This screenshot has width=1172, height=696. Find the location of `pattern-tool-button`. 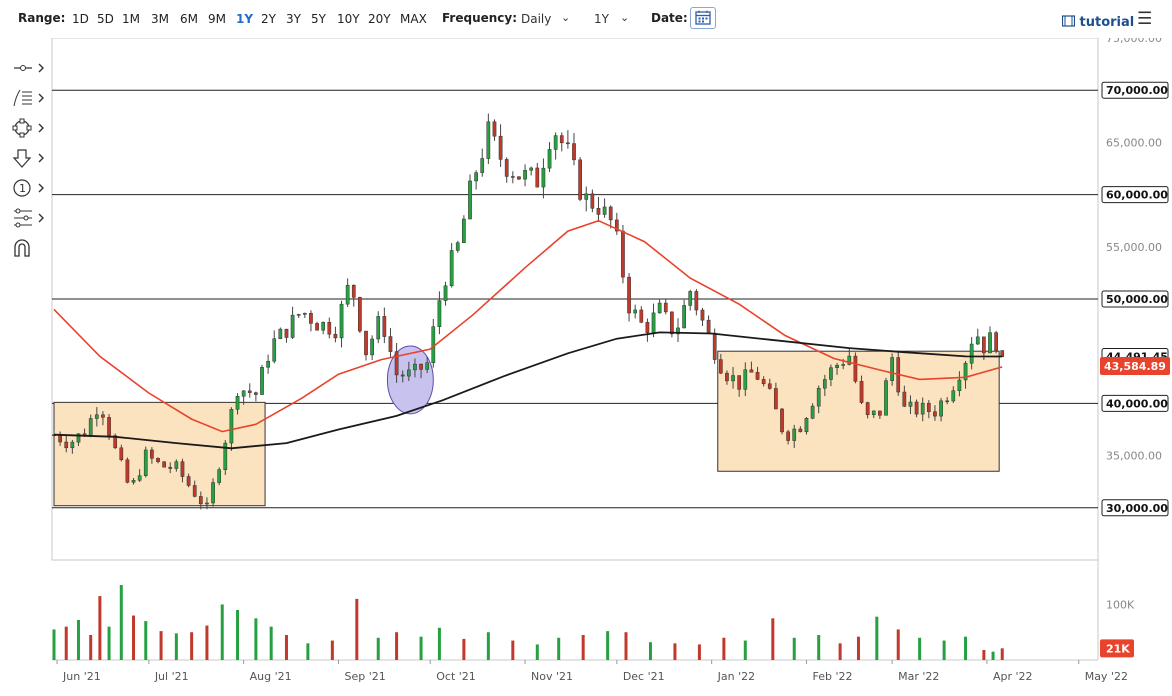

pattern-tool-button is located at coordinates (30, 218).